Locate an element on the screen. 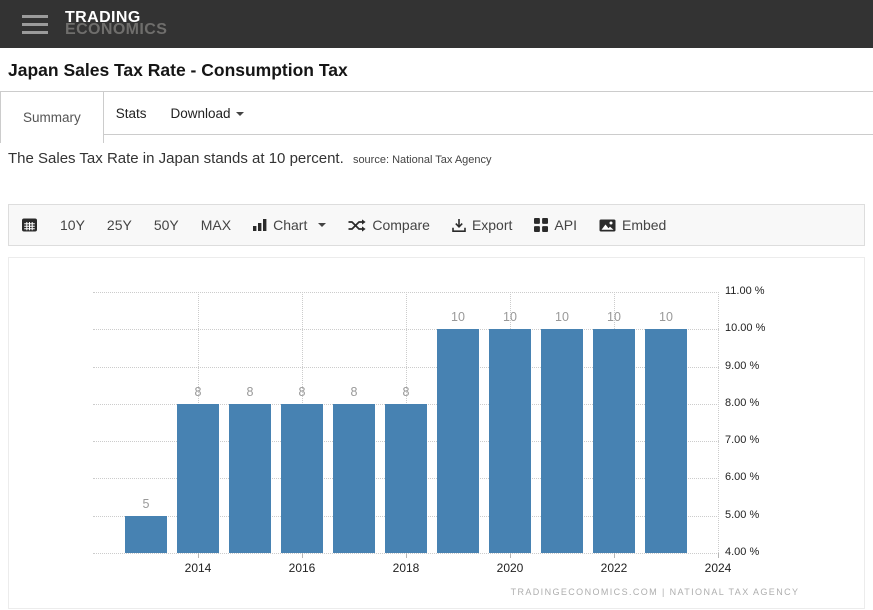 The width and height of the screenshot is (873, 610). range-50y-button: 50Y is located at coordinates (166, 225).